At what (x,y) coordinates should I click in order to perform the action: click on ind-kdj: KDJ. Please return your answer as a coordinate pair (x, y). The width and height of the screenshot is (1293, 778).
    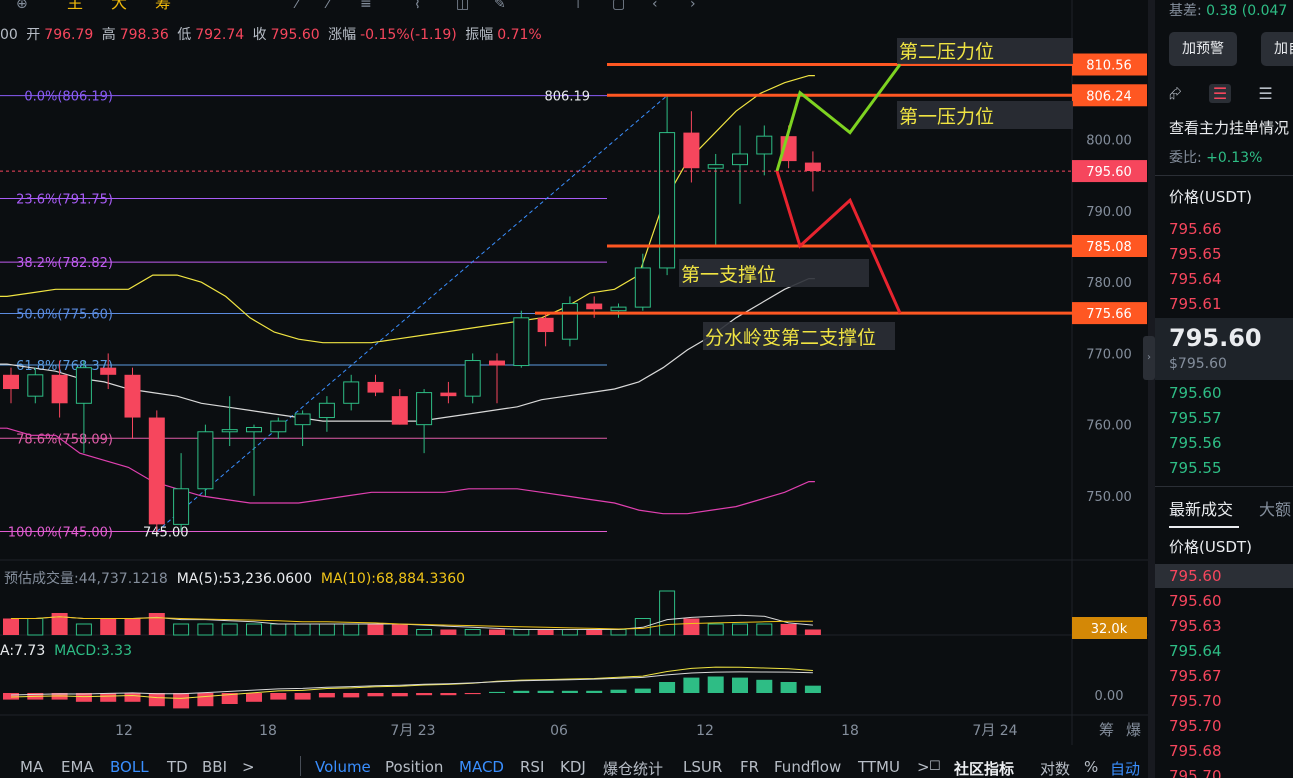
    Looking at the image, I should click on (573, 767).